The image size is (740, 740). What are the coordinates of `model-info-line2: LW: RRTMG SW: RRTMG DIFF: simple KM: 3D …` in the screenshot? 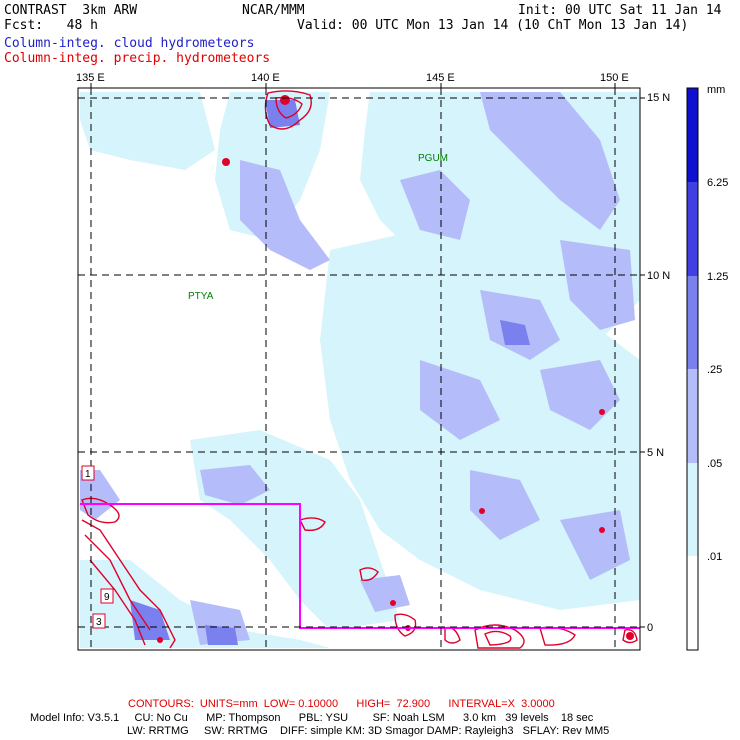 It's located at (368, 731).